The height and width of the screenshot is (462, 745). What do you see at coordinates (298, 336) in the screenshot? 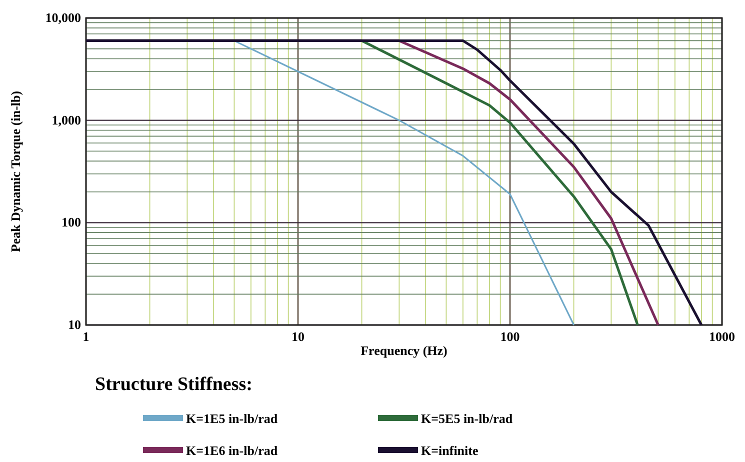
I see `x-tick-label: 10` at bounding box center [298, 336].